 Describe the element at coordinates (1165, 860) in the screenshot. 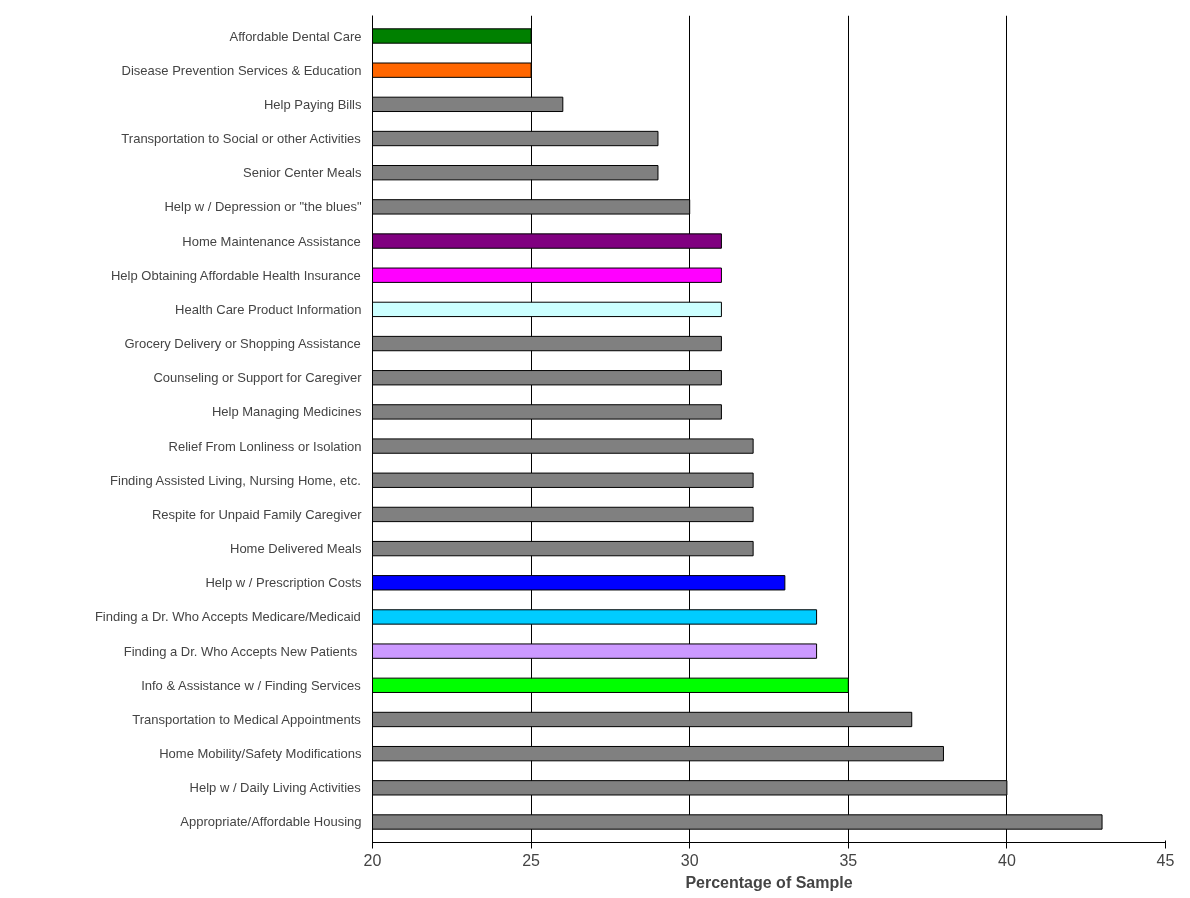

I see `x-tick-label: 45` at that location.